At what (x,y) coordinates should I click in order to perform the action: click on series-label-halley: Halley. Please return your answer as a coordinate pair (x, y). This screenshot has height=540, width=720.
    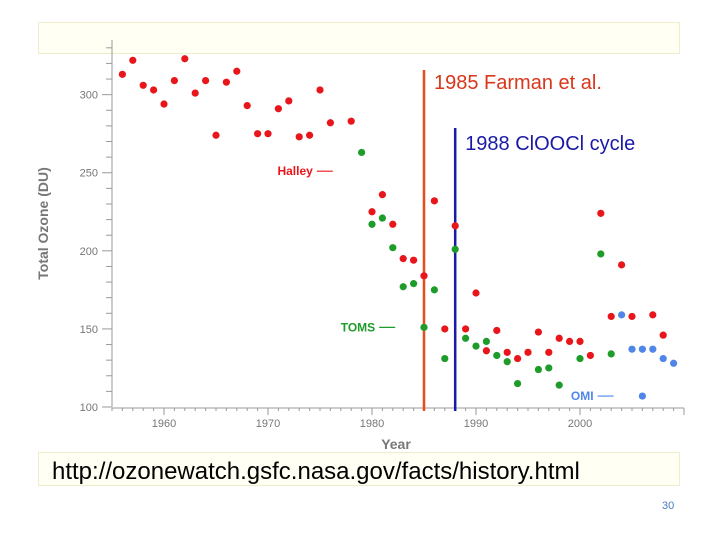
    Looking at the image, I should click on (295, 171).